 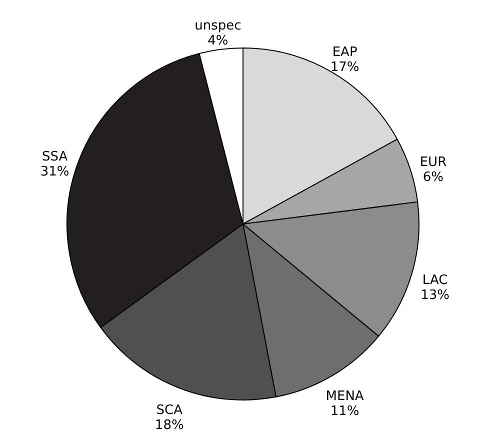 What do you see at coordinates (55, 172) in the screenshot?
I see `data-label: 31%` at bounding box center [55, 172].